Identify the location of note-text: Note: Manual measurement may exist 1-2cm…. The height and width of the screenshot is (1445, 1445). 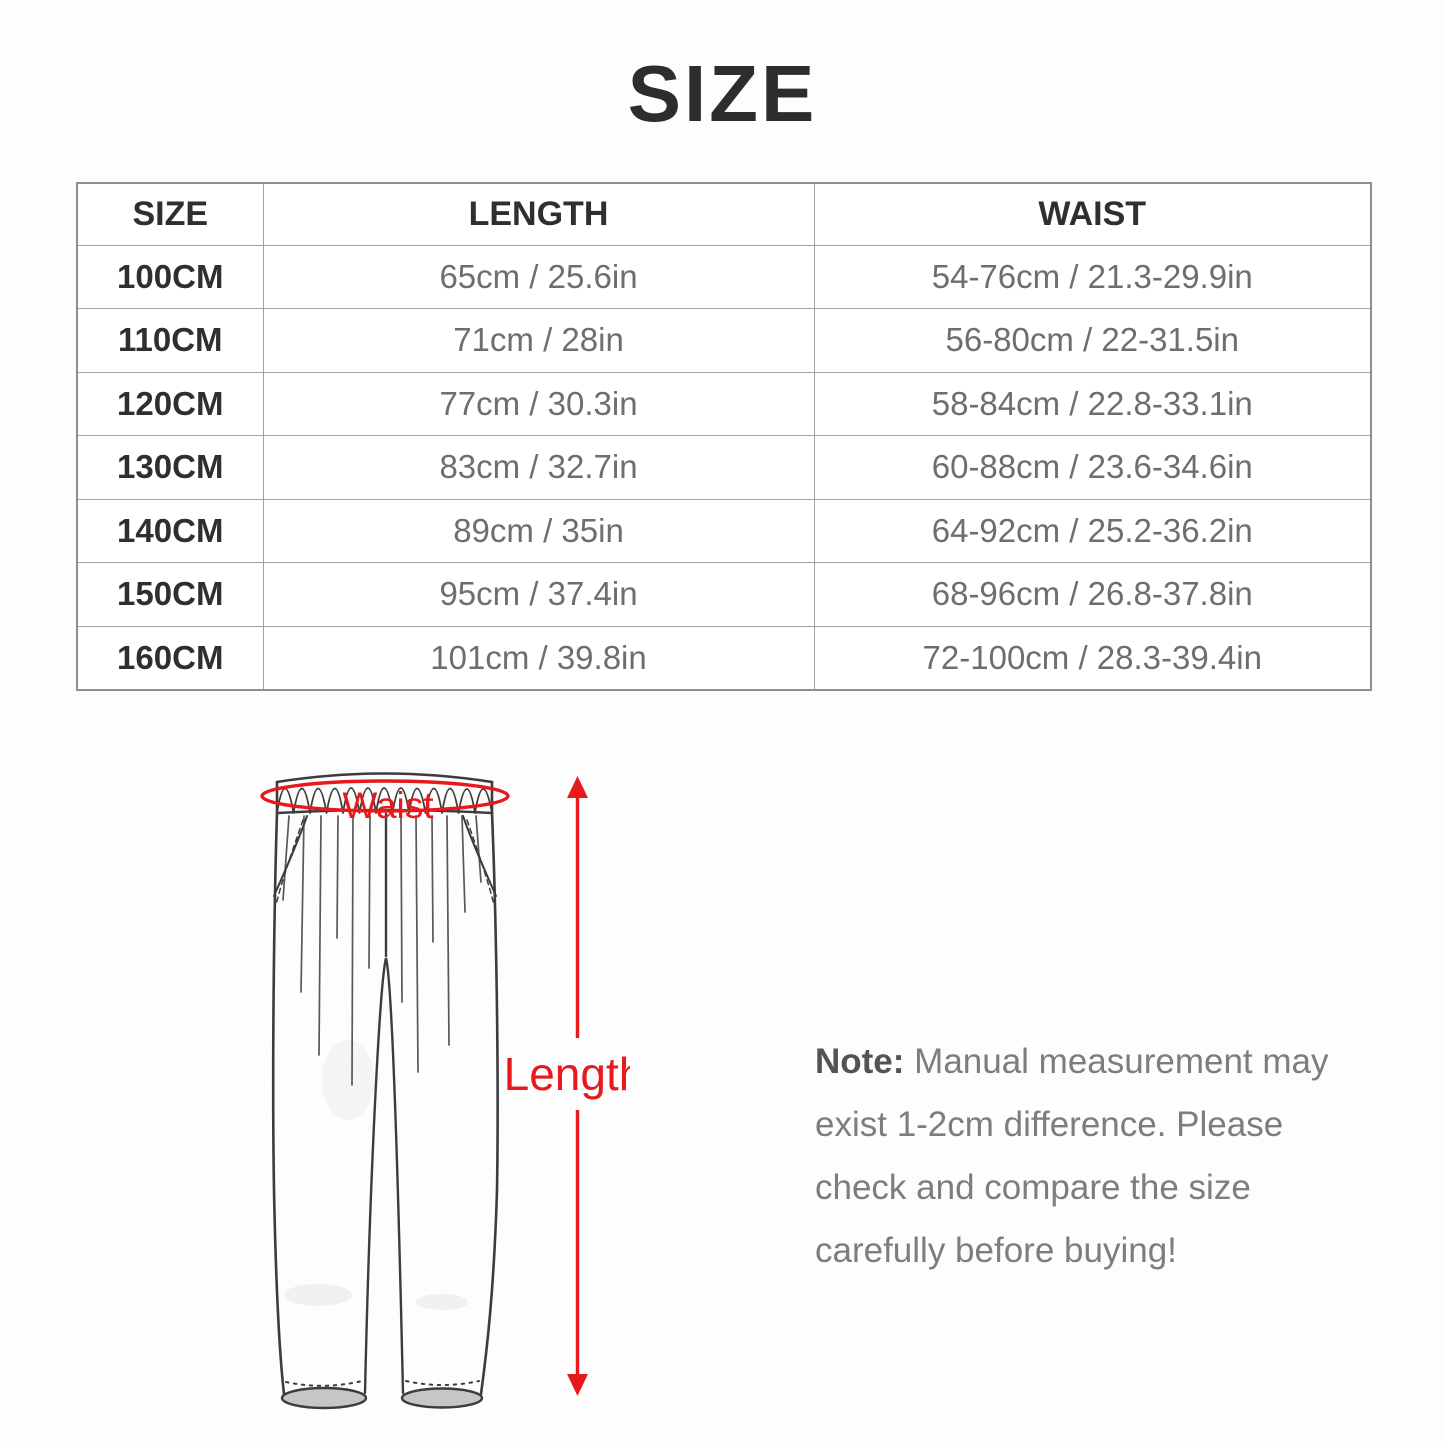
(1096, 1156).